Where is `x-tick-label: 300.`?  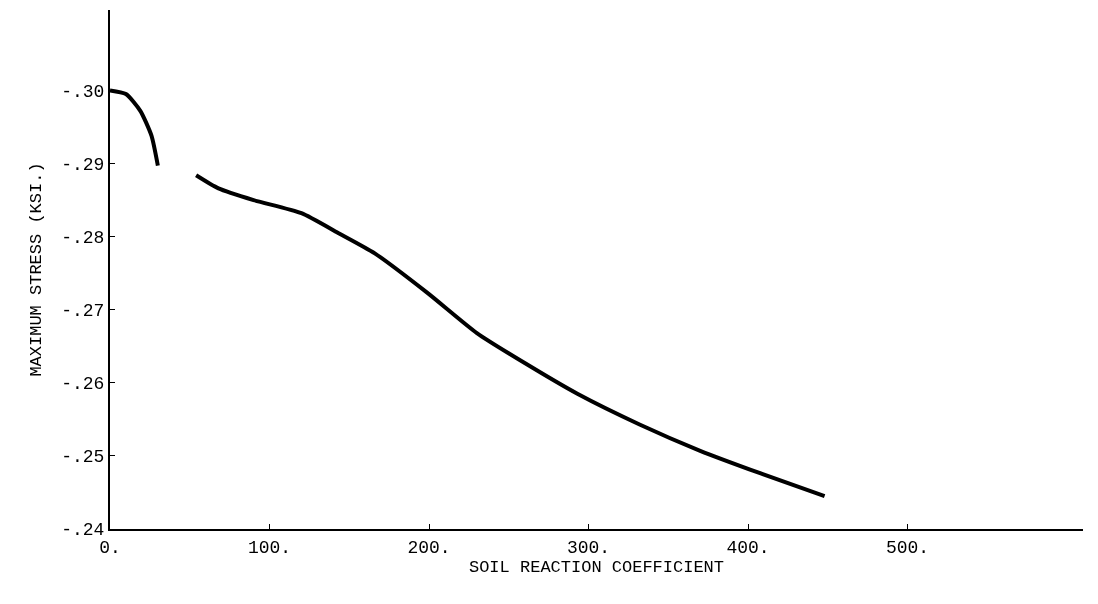 x-tick-label: 300. is located at coordinates (588, 547).